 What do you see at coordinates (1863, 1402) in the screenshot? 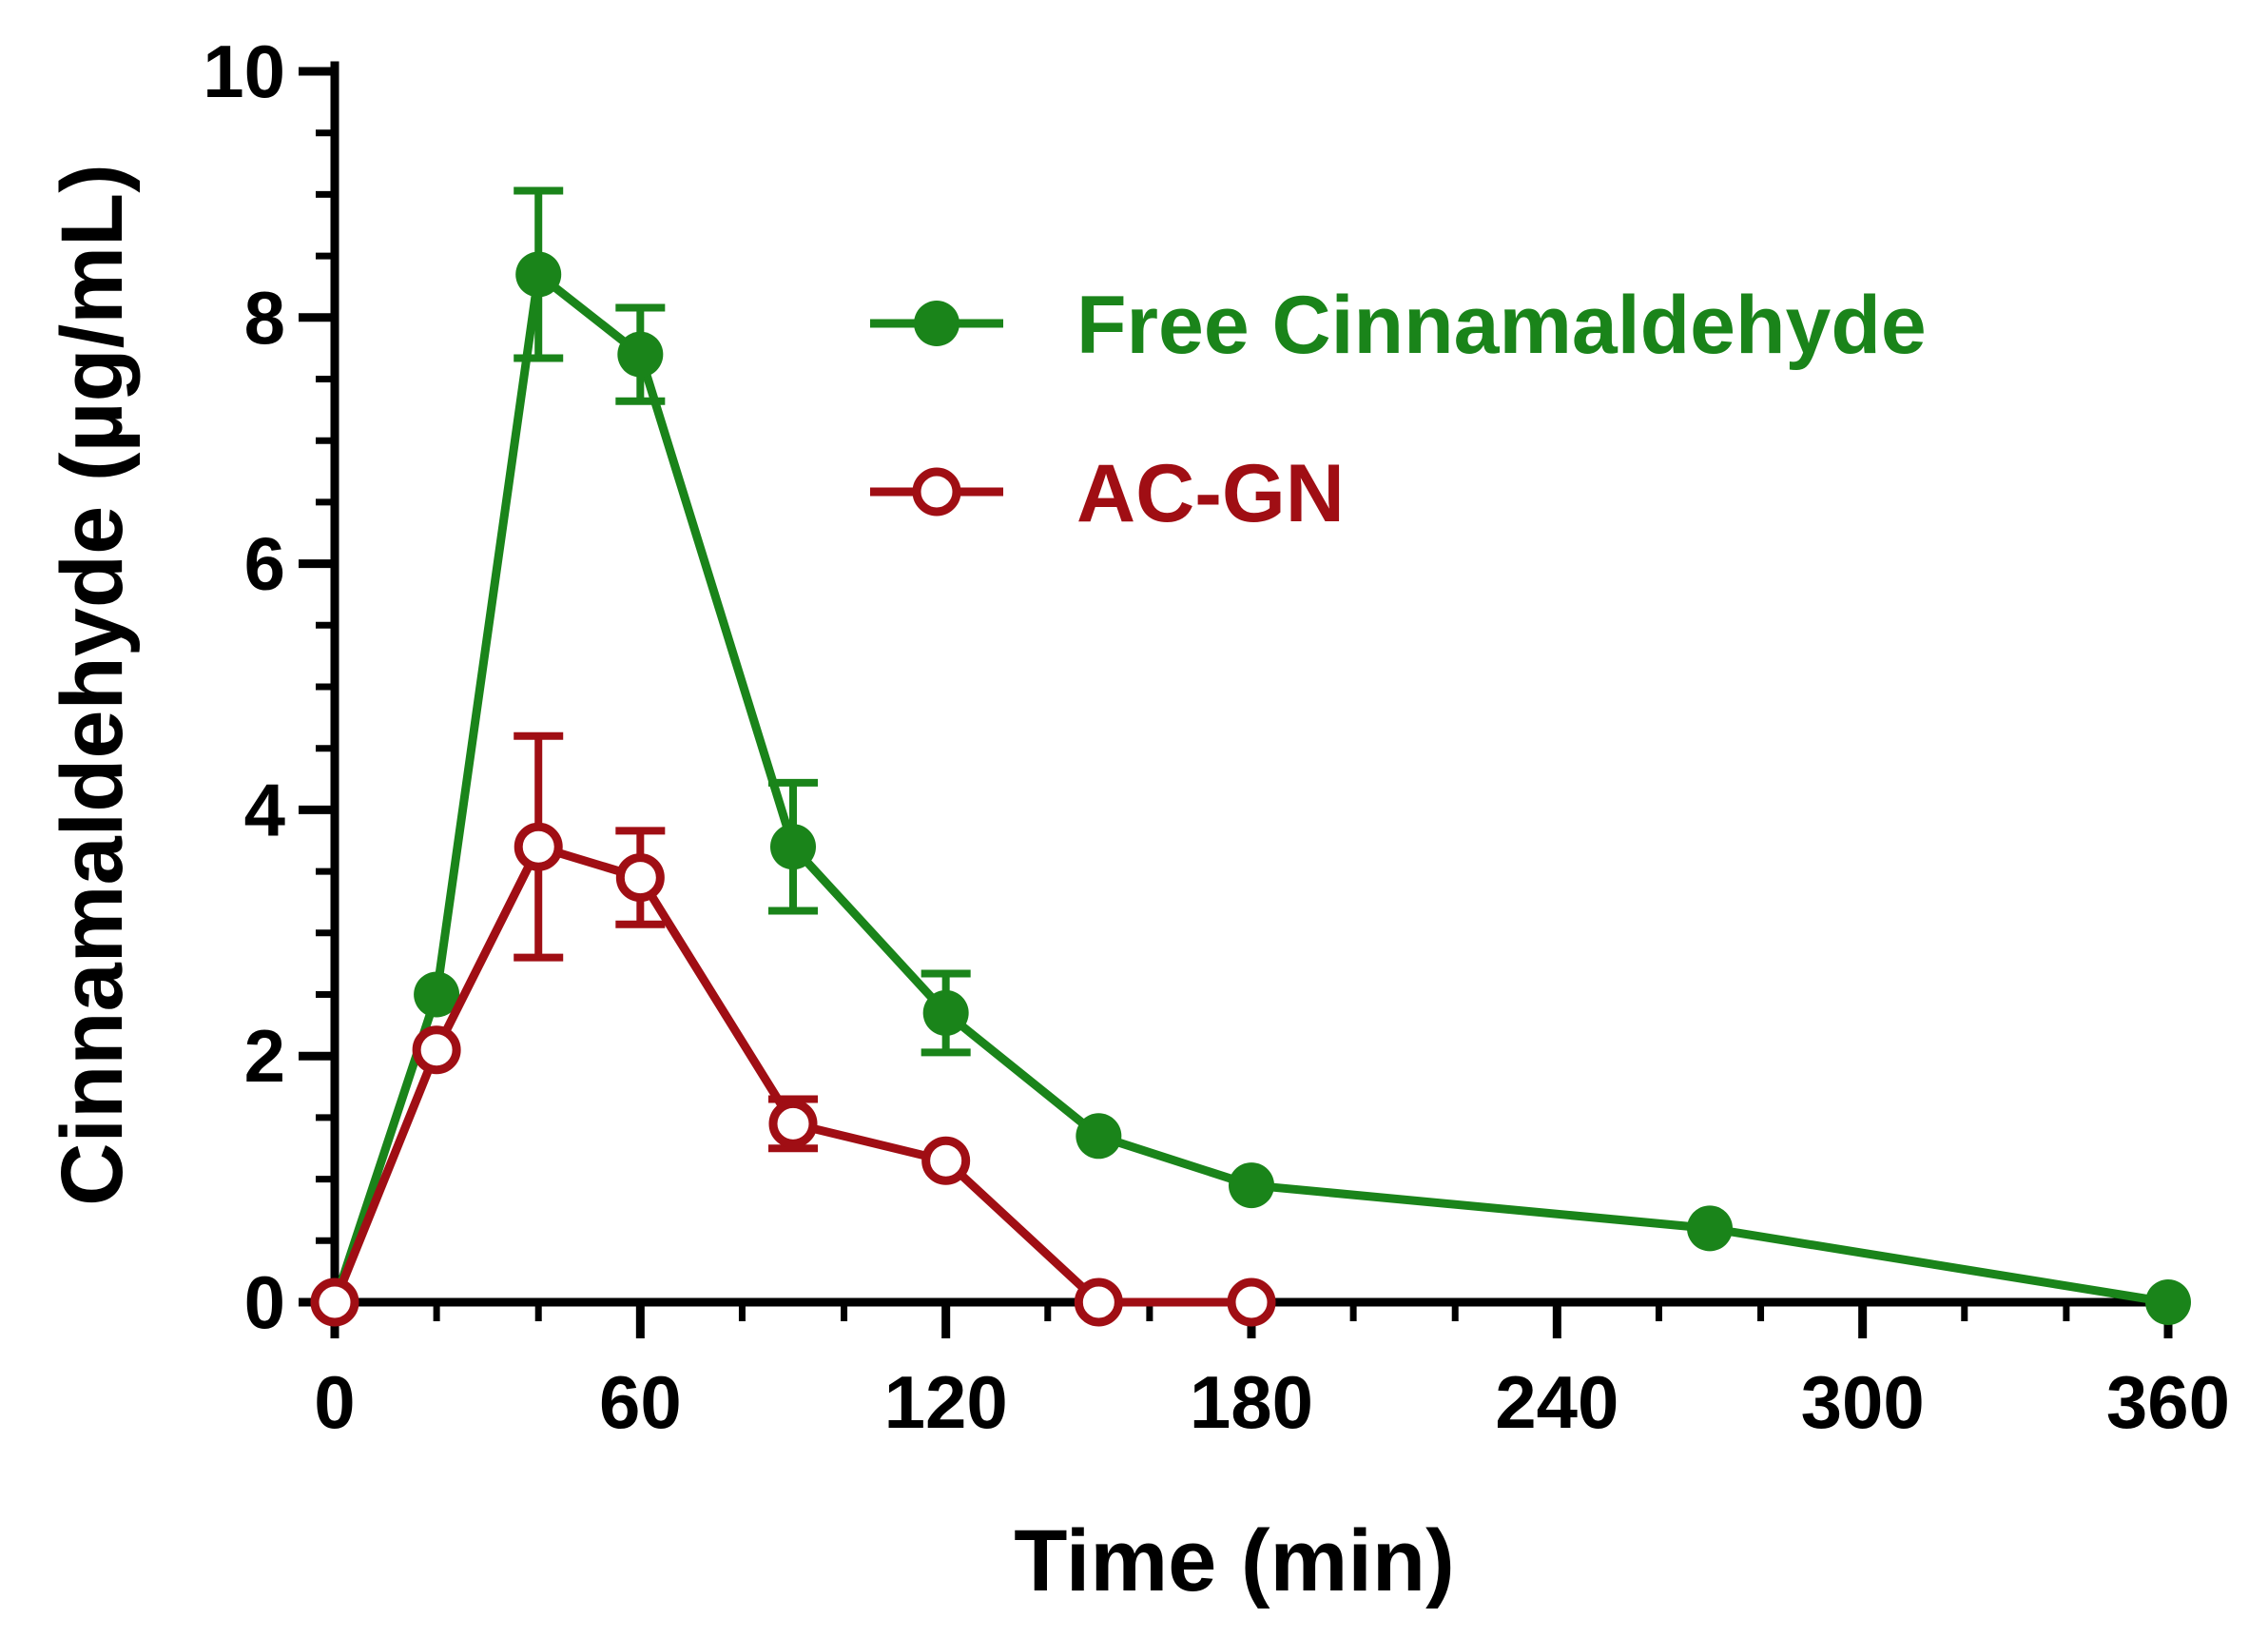
I see `x-tick-label: 300` at bounding box center [1863, 1402].